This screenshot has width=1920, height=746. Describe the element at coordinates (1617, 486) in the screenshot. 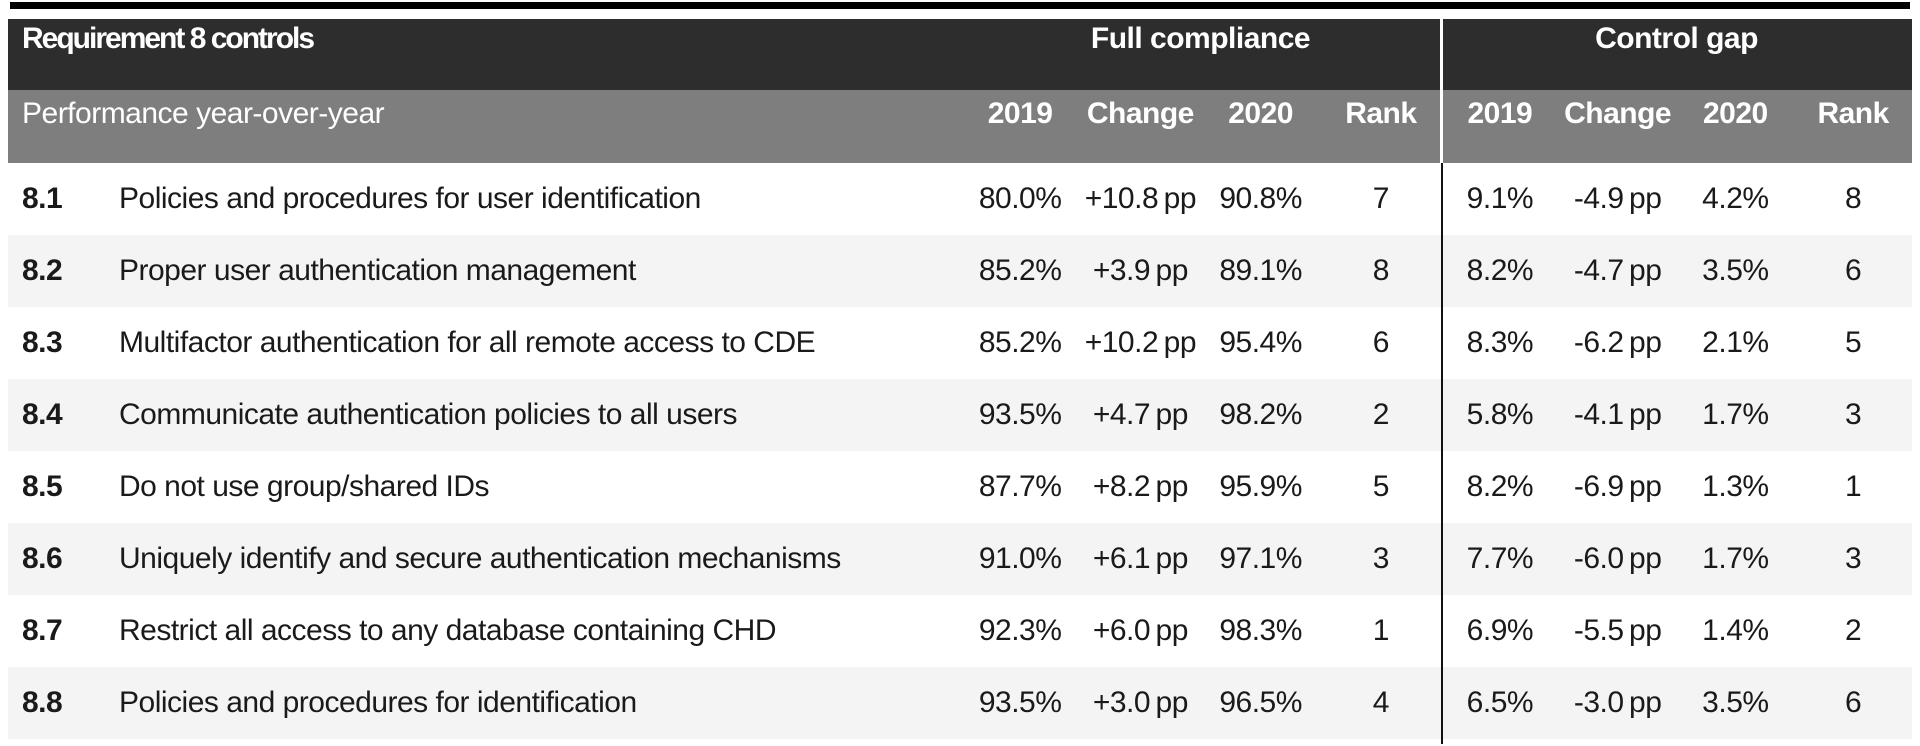

I see `value-cell-cg-change: -6.9 pp` at that location.